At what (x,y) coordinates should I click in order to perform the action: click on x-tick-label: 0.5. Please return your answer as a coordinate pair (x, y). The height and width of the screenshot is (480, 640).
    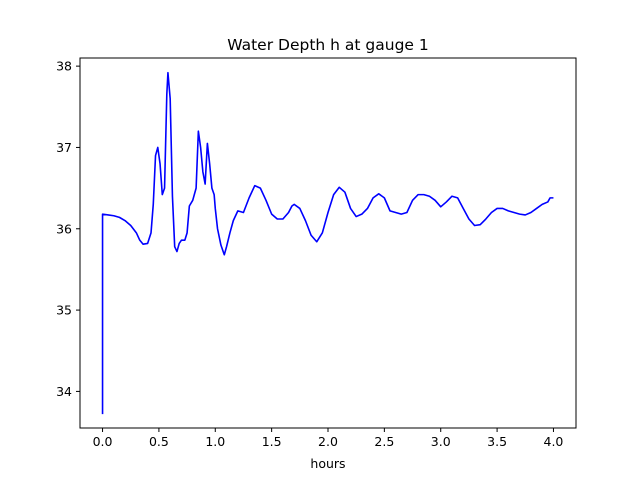
    Looking at the image, I should click on (159, 441).